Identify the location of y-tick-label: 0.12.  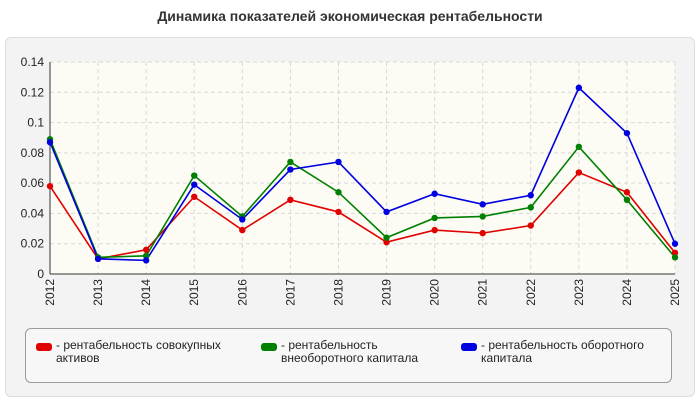
(33, 92).